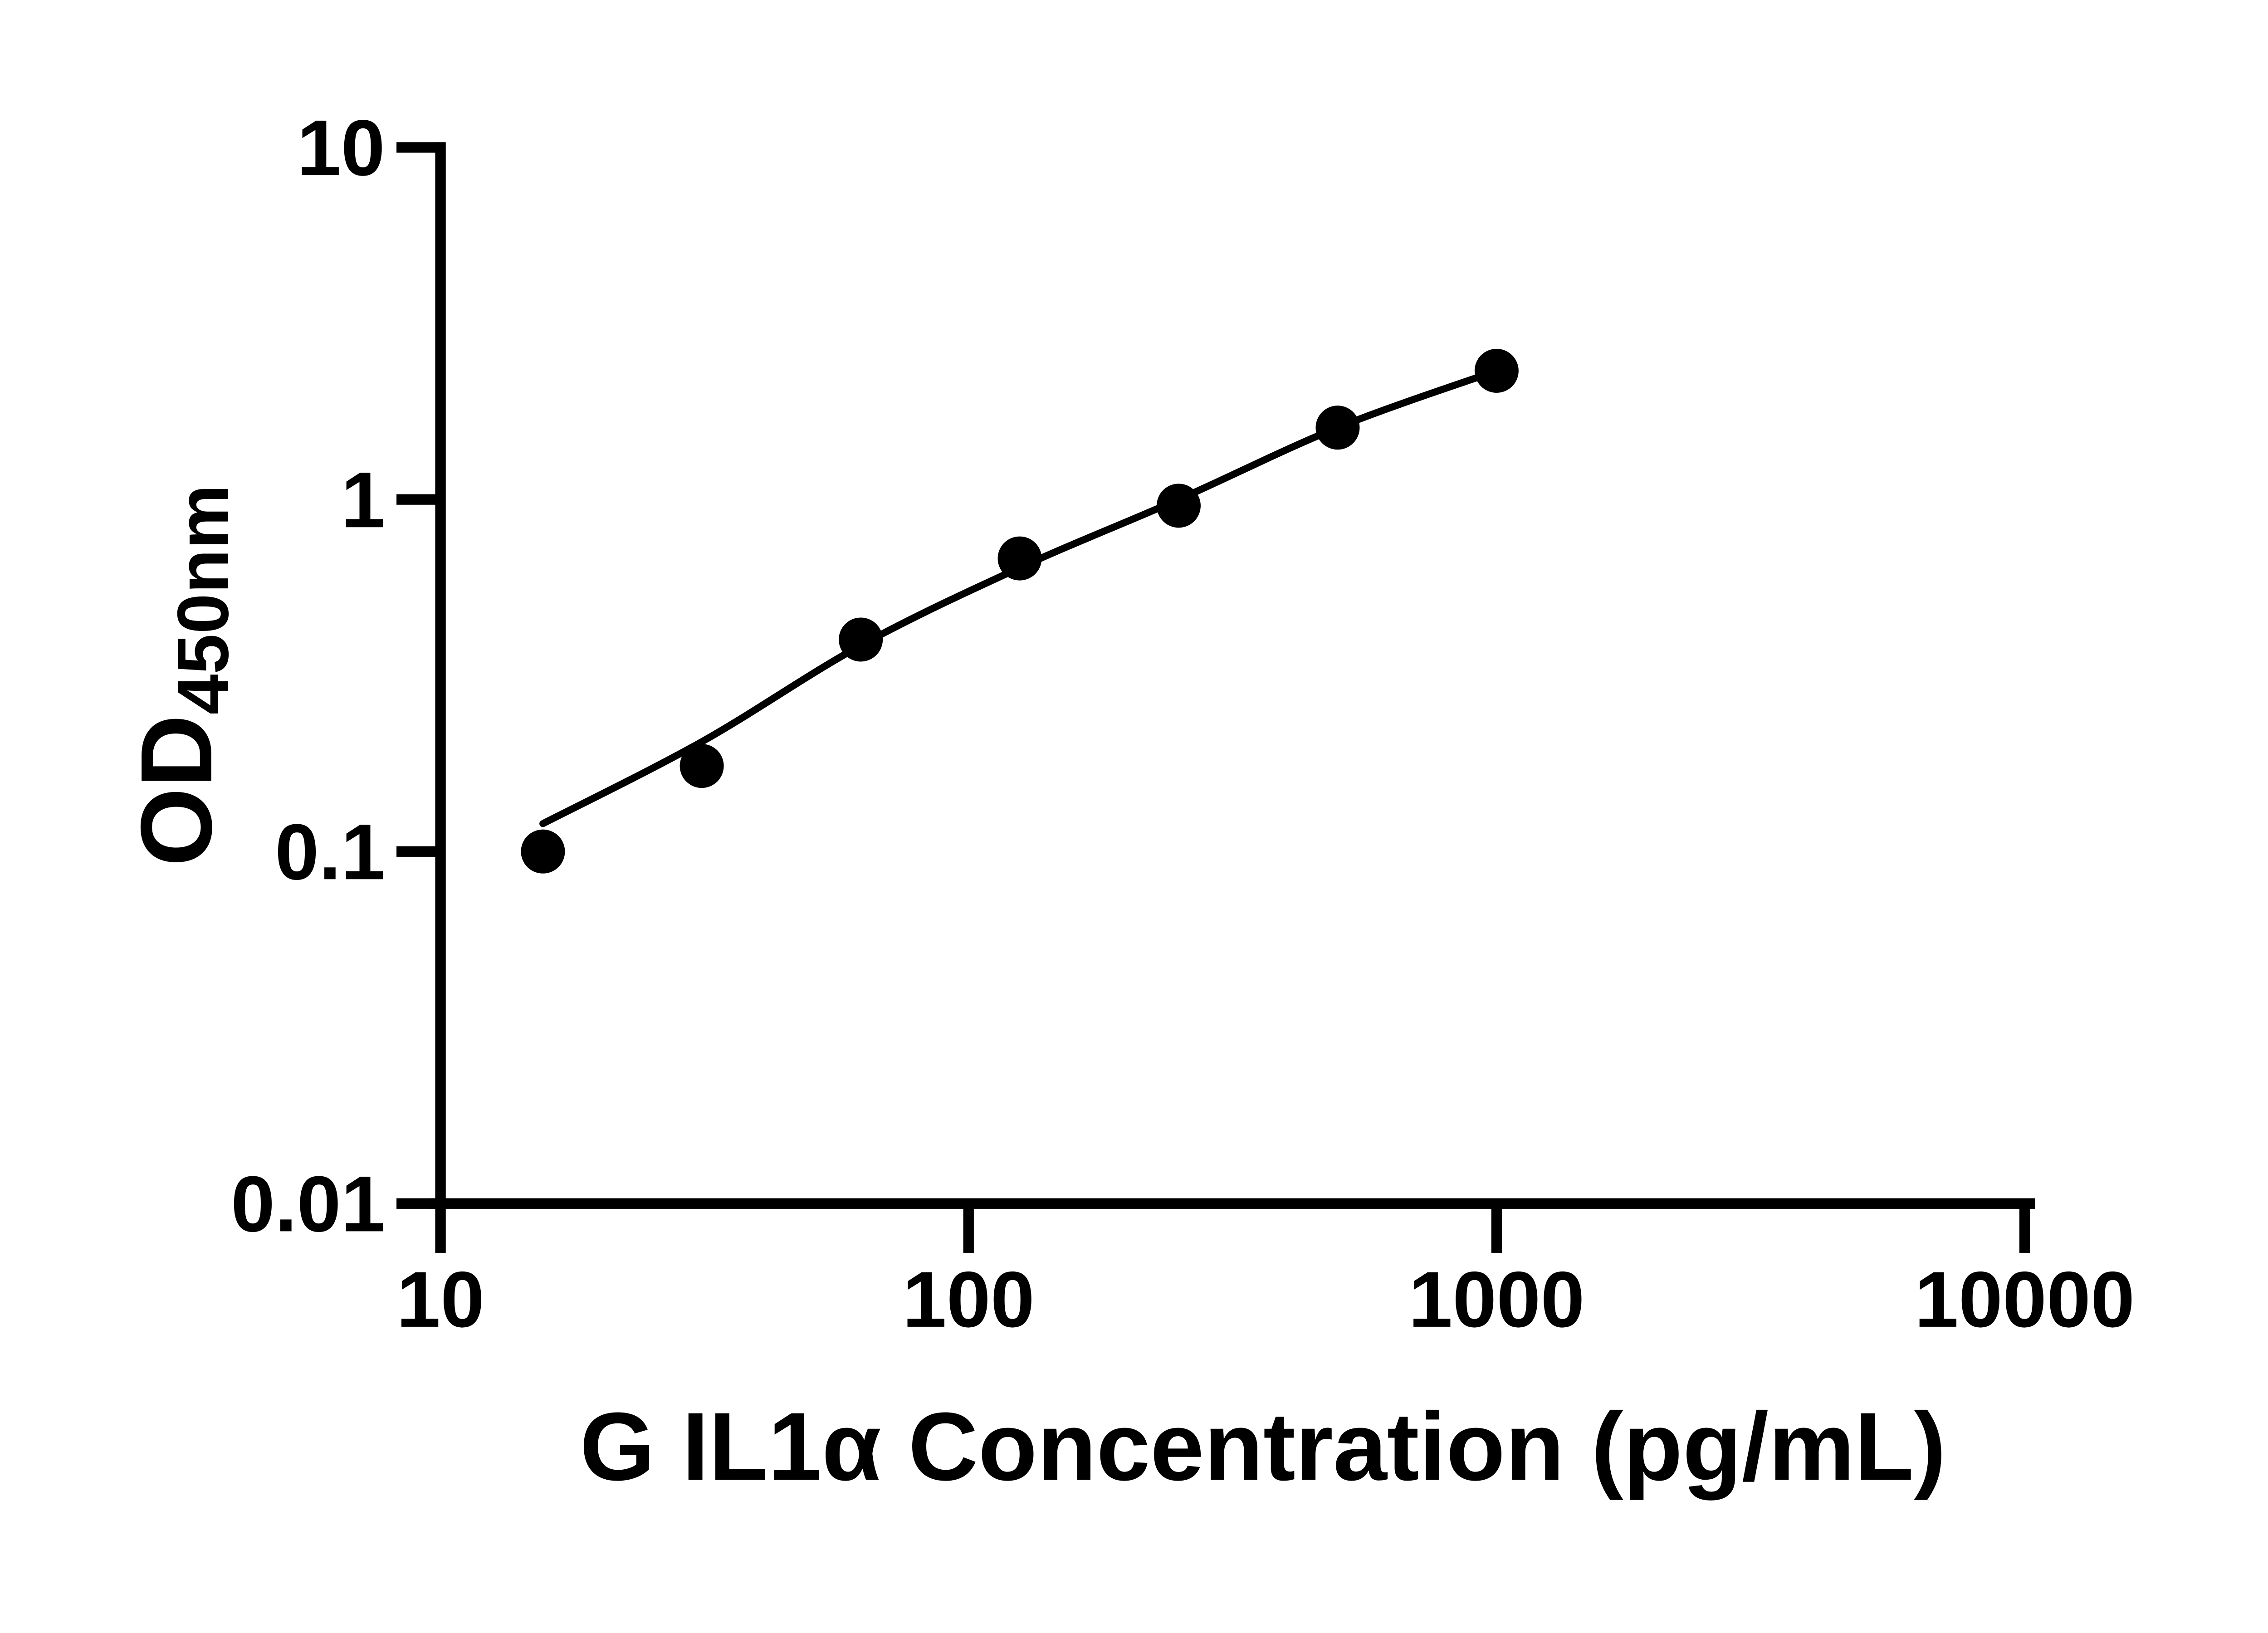 Image resolution: width=2268 pixels, height=1633 pixels. I want to click on x-axis-title: G IL1α Concentration (pg/mL), so click(1263, 1447).